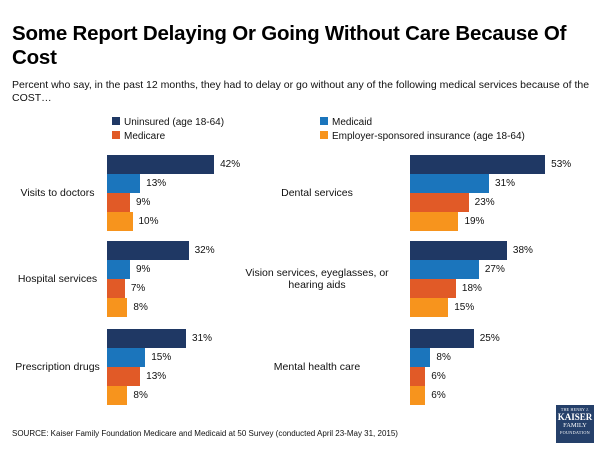 Image resolution: width=600 pixels, height=450 pixels. I want to click on legend-item-employer: Employer-sponsored insurance (age 18-64), so click(422, 136).